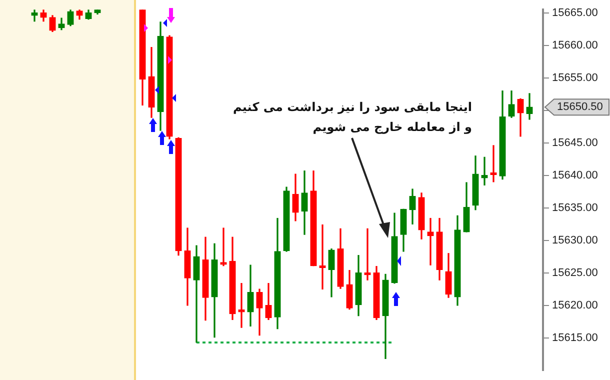 Image resolution: width=610 pixels, height=380 pixels. Describe the element at coordinates (575, 12) in the screenshot. I see `y-tick-label: 15665.00` at that location.